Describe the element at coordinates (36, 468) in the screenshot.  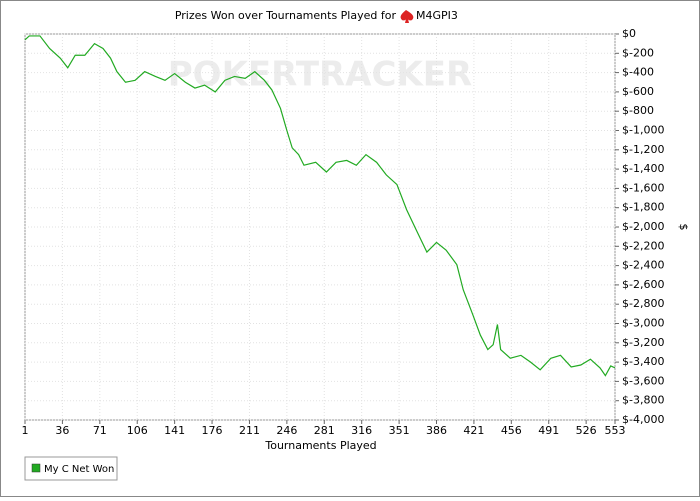
I see `legend-swatch` at that location.